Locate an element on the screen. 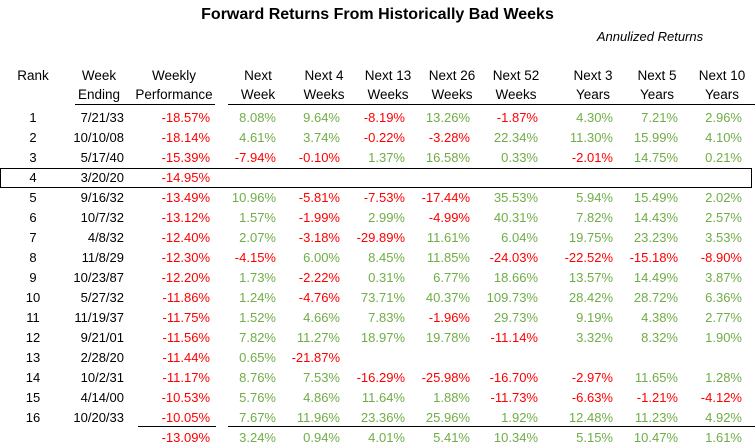 The height and width of the screenshot is (448, 755). next-5-years-cell: 7.21% is located at coordinates (659, 117).